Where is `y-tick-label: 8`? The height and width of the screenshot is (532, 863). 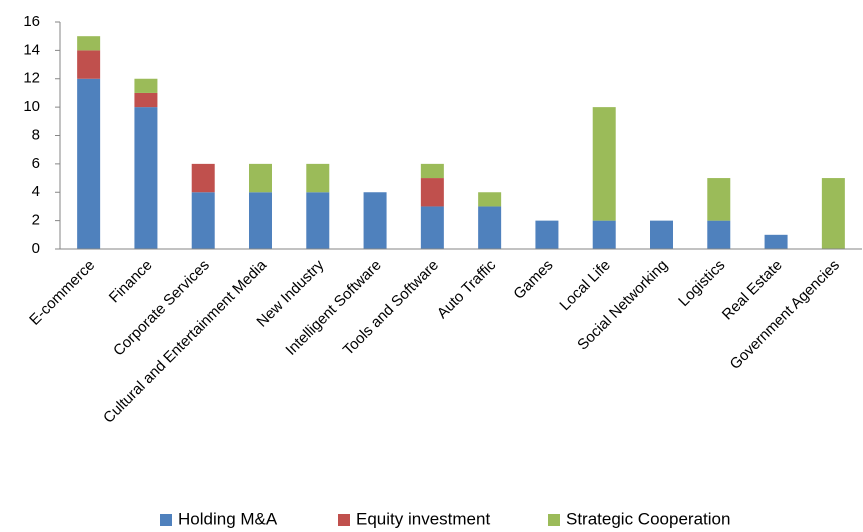
y-tick-label: 8 is located at coordinates (36, 134).